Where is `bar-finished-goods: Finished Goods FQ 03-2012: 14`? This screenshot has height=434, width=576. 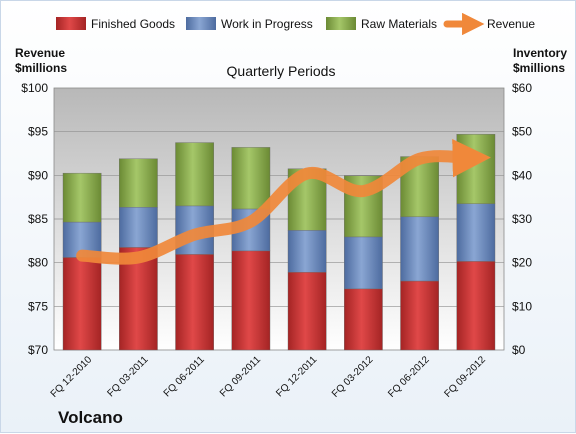 bar-finished-goods: Finished Goods FQ 03-2012: 14 is located at coordinates (363, 319).